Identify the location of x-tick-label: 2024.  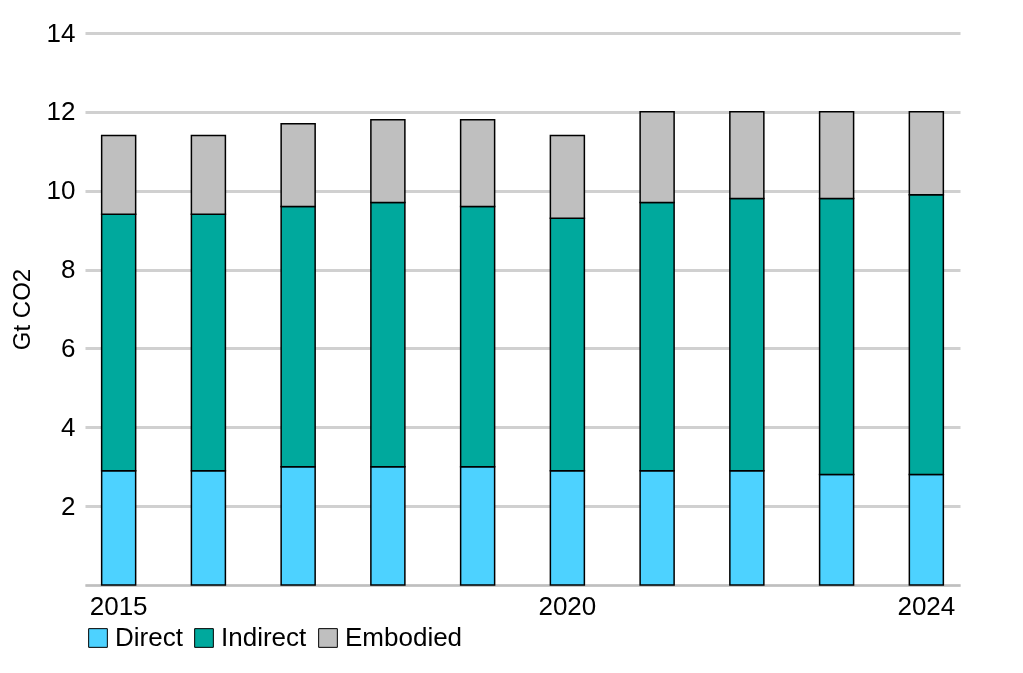
(926, 605).